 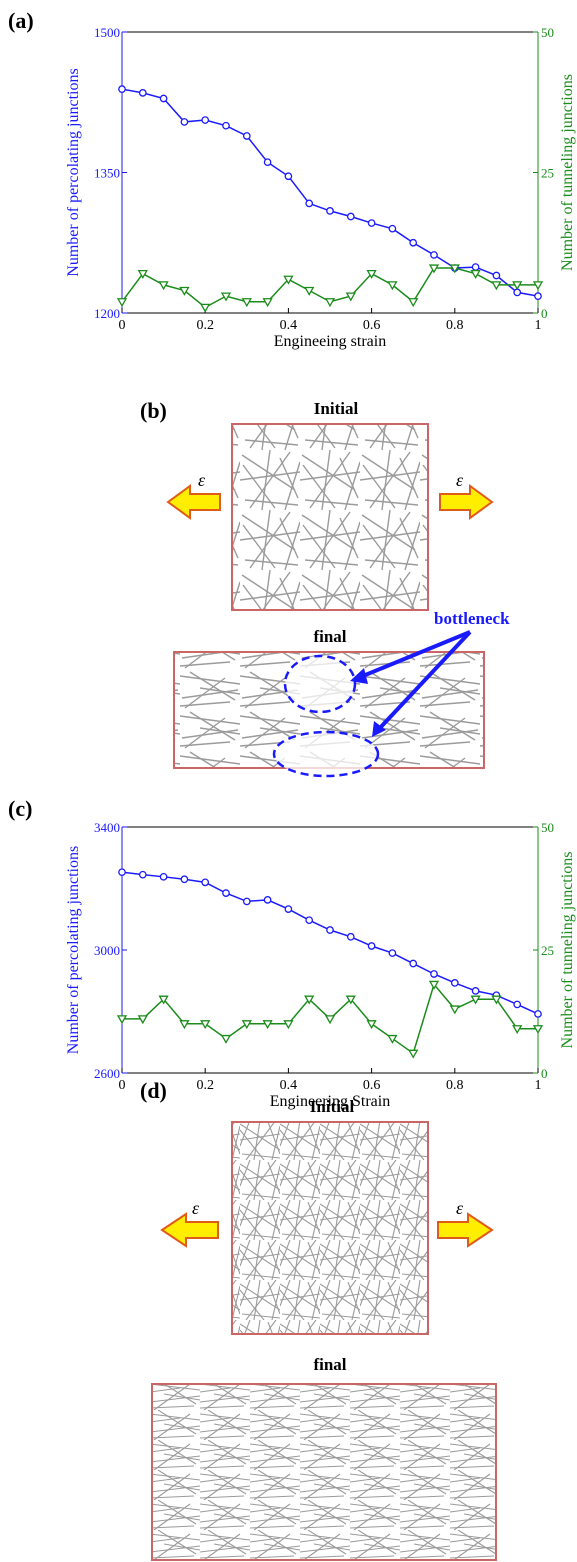 What do you see at coordinates (122, 1085) in the screenshot?
I see `chart-c-xtick-label: 0` at bounding box center [122, 1085].